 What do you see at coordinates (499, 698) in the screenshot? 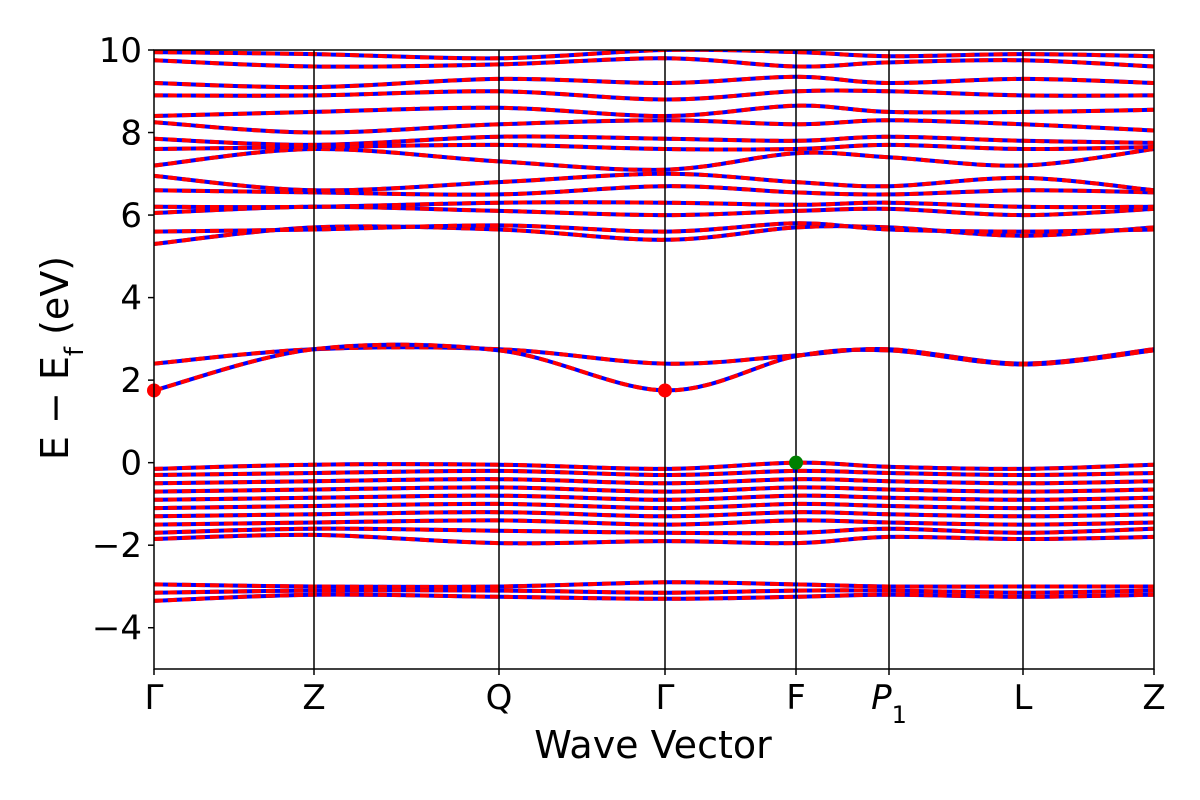
I see `x-tick-label-2: Q` at bounding box center [499, 698].